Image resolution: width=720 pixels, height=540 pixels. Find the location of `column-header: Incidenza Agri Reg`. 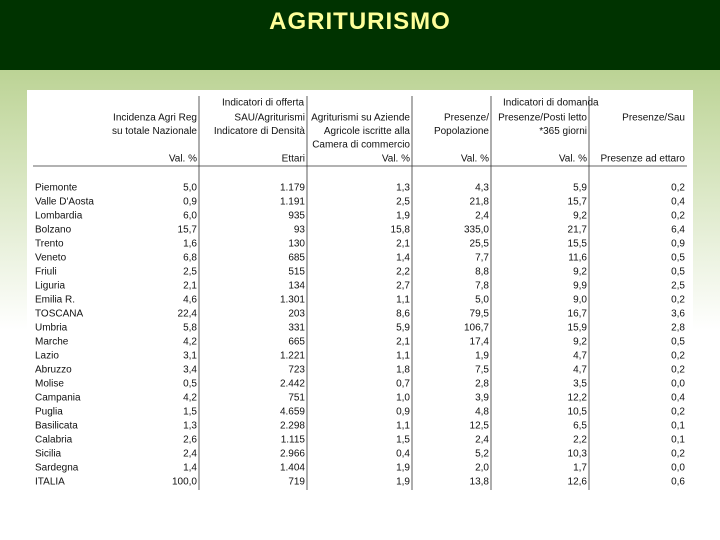

column-header: Incidenza Agri Reg is located at coordinates (155, 118).